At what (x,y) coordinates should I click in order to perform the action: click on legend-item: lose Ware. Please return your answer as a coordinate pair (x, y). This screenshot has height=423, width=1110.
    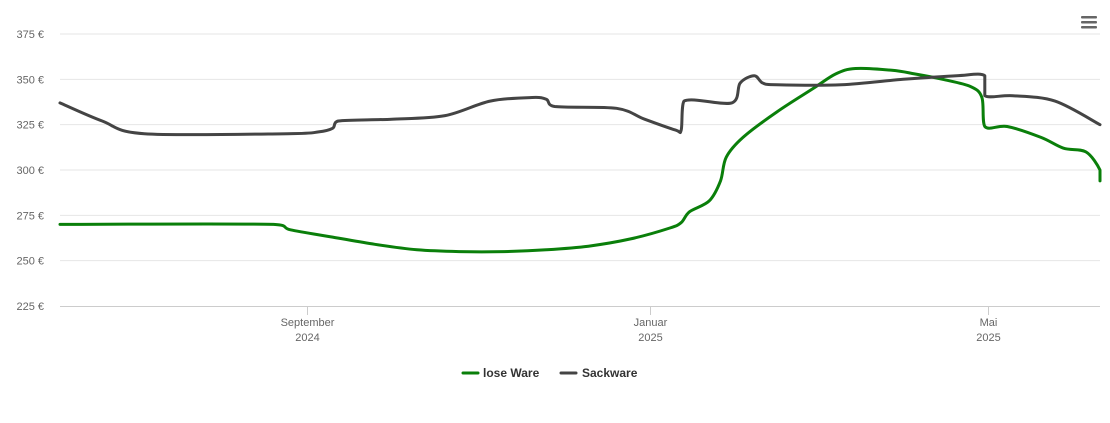
    Looking at the image, I should click on (500, 373).